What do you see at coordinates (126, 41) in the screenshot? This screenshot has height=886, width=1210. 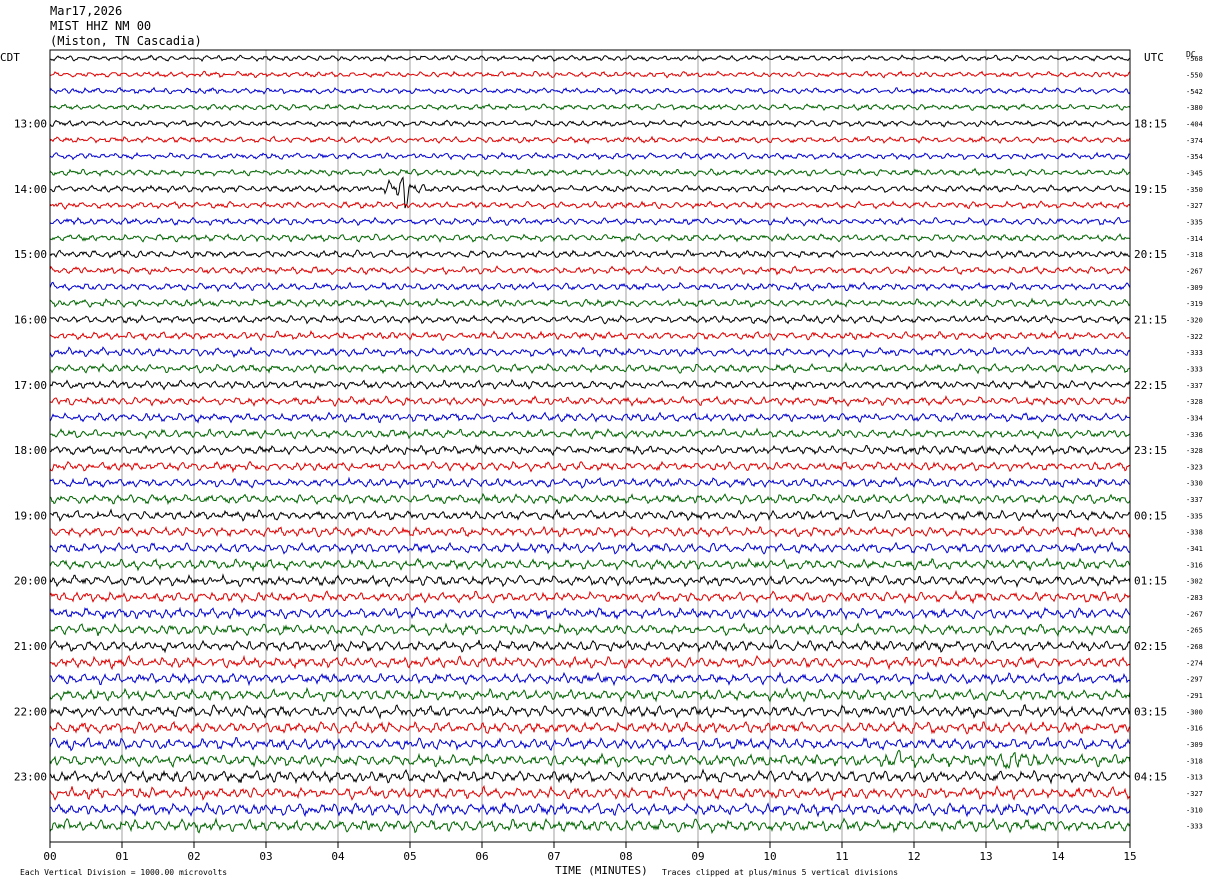 I see `location-label: (Miston, TN Cascadia)` at bounding box center [126, 41].